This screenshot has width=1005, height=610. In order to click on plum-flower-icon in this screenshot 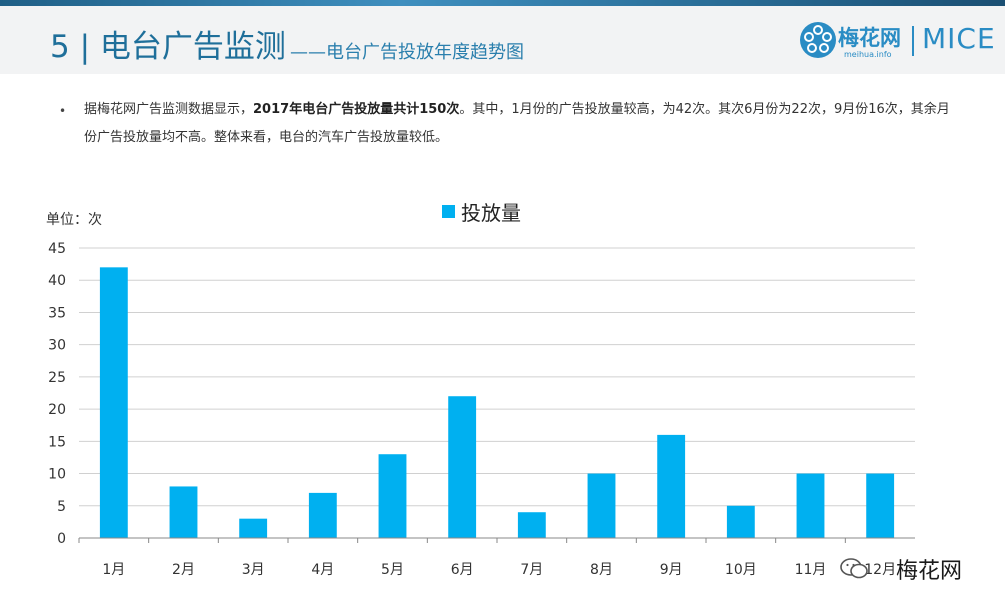, I will do `click(818, 40)`.